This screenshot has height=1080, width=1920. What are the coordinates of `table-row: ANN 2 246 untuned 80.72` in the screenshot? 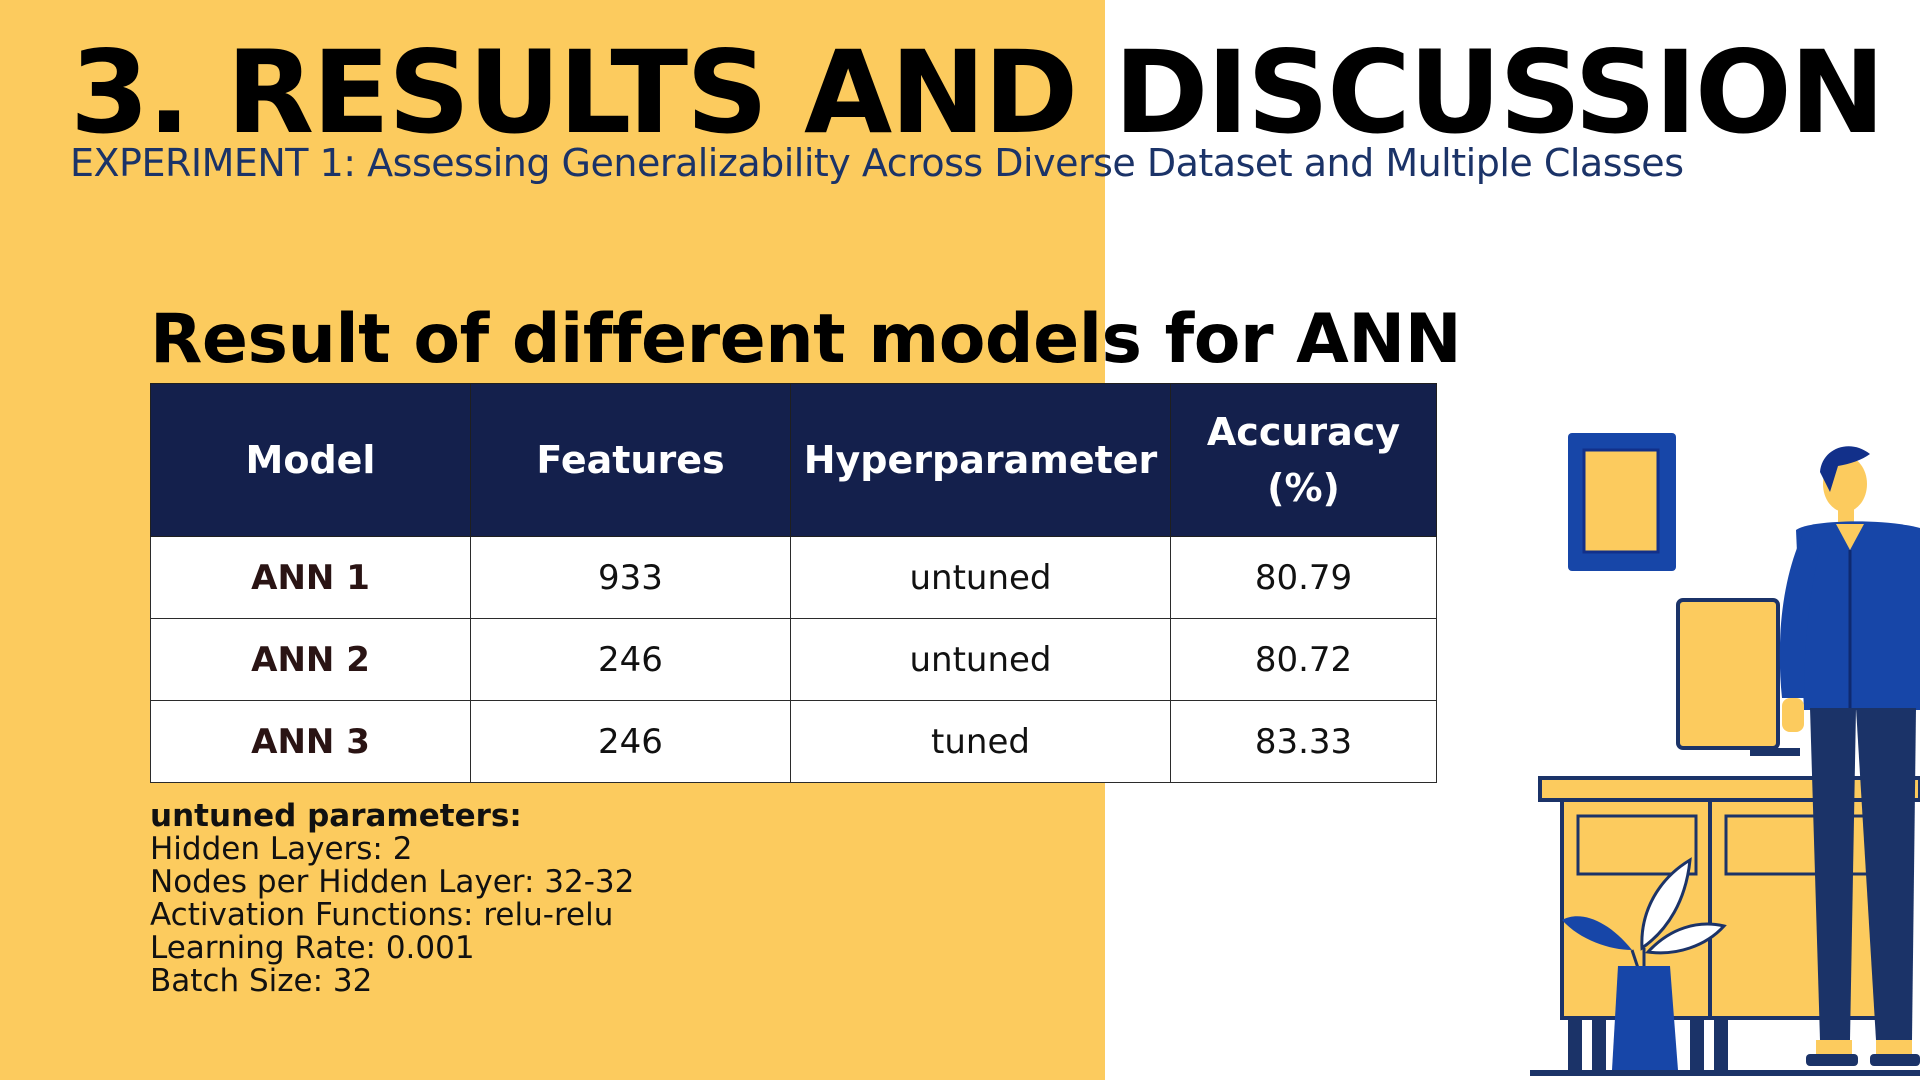 It's located at (793, 659).